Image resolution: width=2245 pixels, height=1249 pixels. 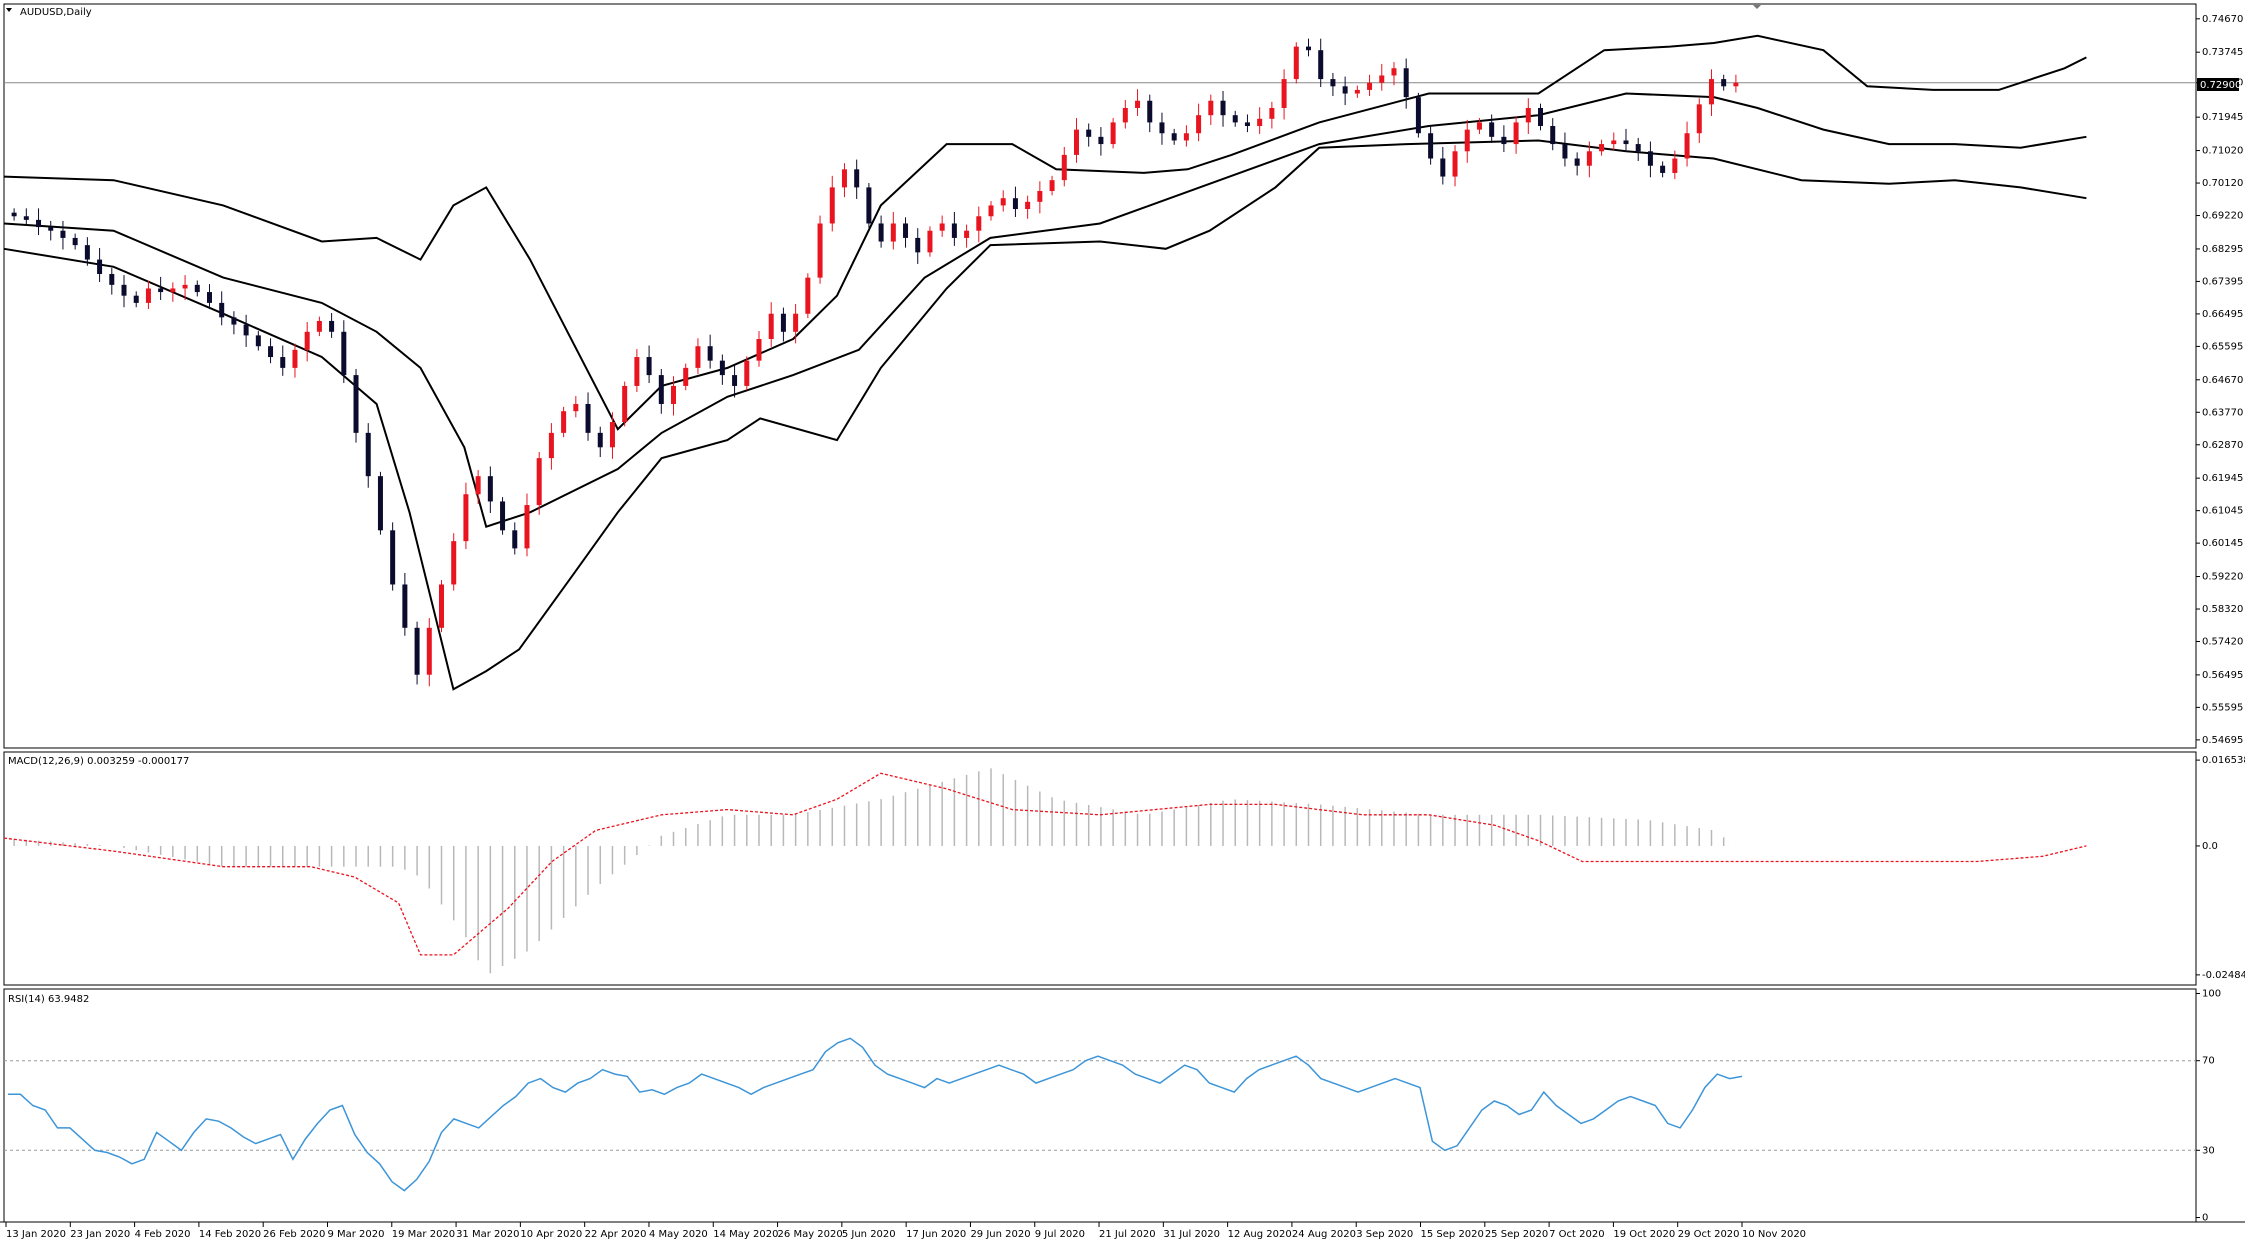 What do you see at coordinates (2222, 19) in the screenshot?
I see `price-tick-label: 0.74670` at bounding box center [2222, 19].